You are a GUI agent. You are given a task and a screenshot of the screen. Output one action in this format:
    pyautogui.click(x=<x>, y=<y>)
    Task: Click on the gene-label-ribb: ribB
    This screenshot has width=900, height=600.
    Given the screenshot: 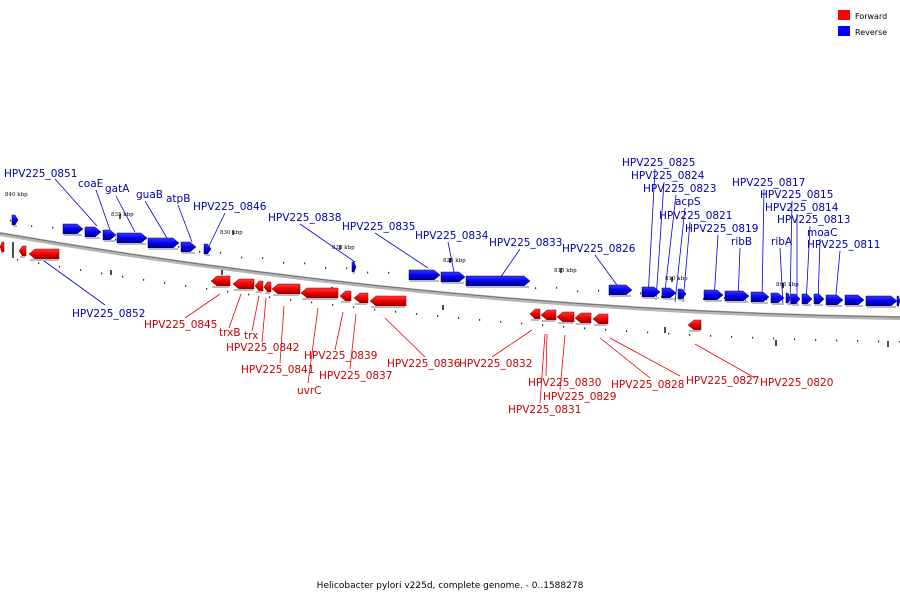 What is the action you would take?
    pyautogui.click(x=741, y=242)
    